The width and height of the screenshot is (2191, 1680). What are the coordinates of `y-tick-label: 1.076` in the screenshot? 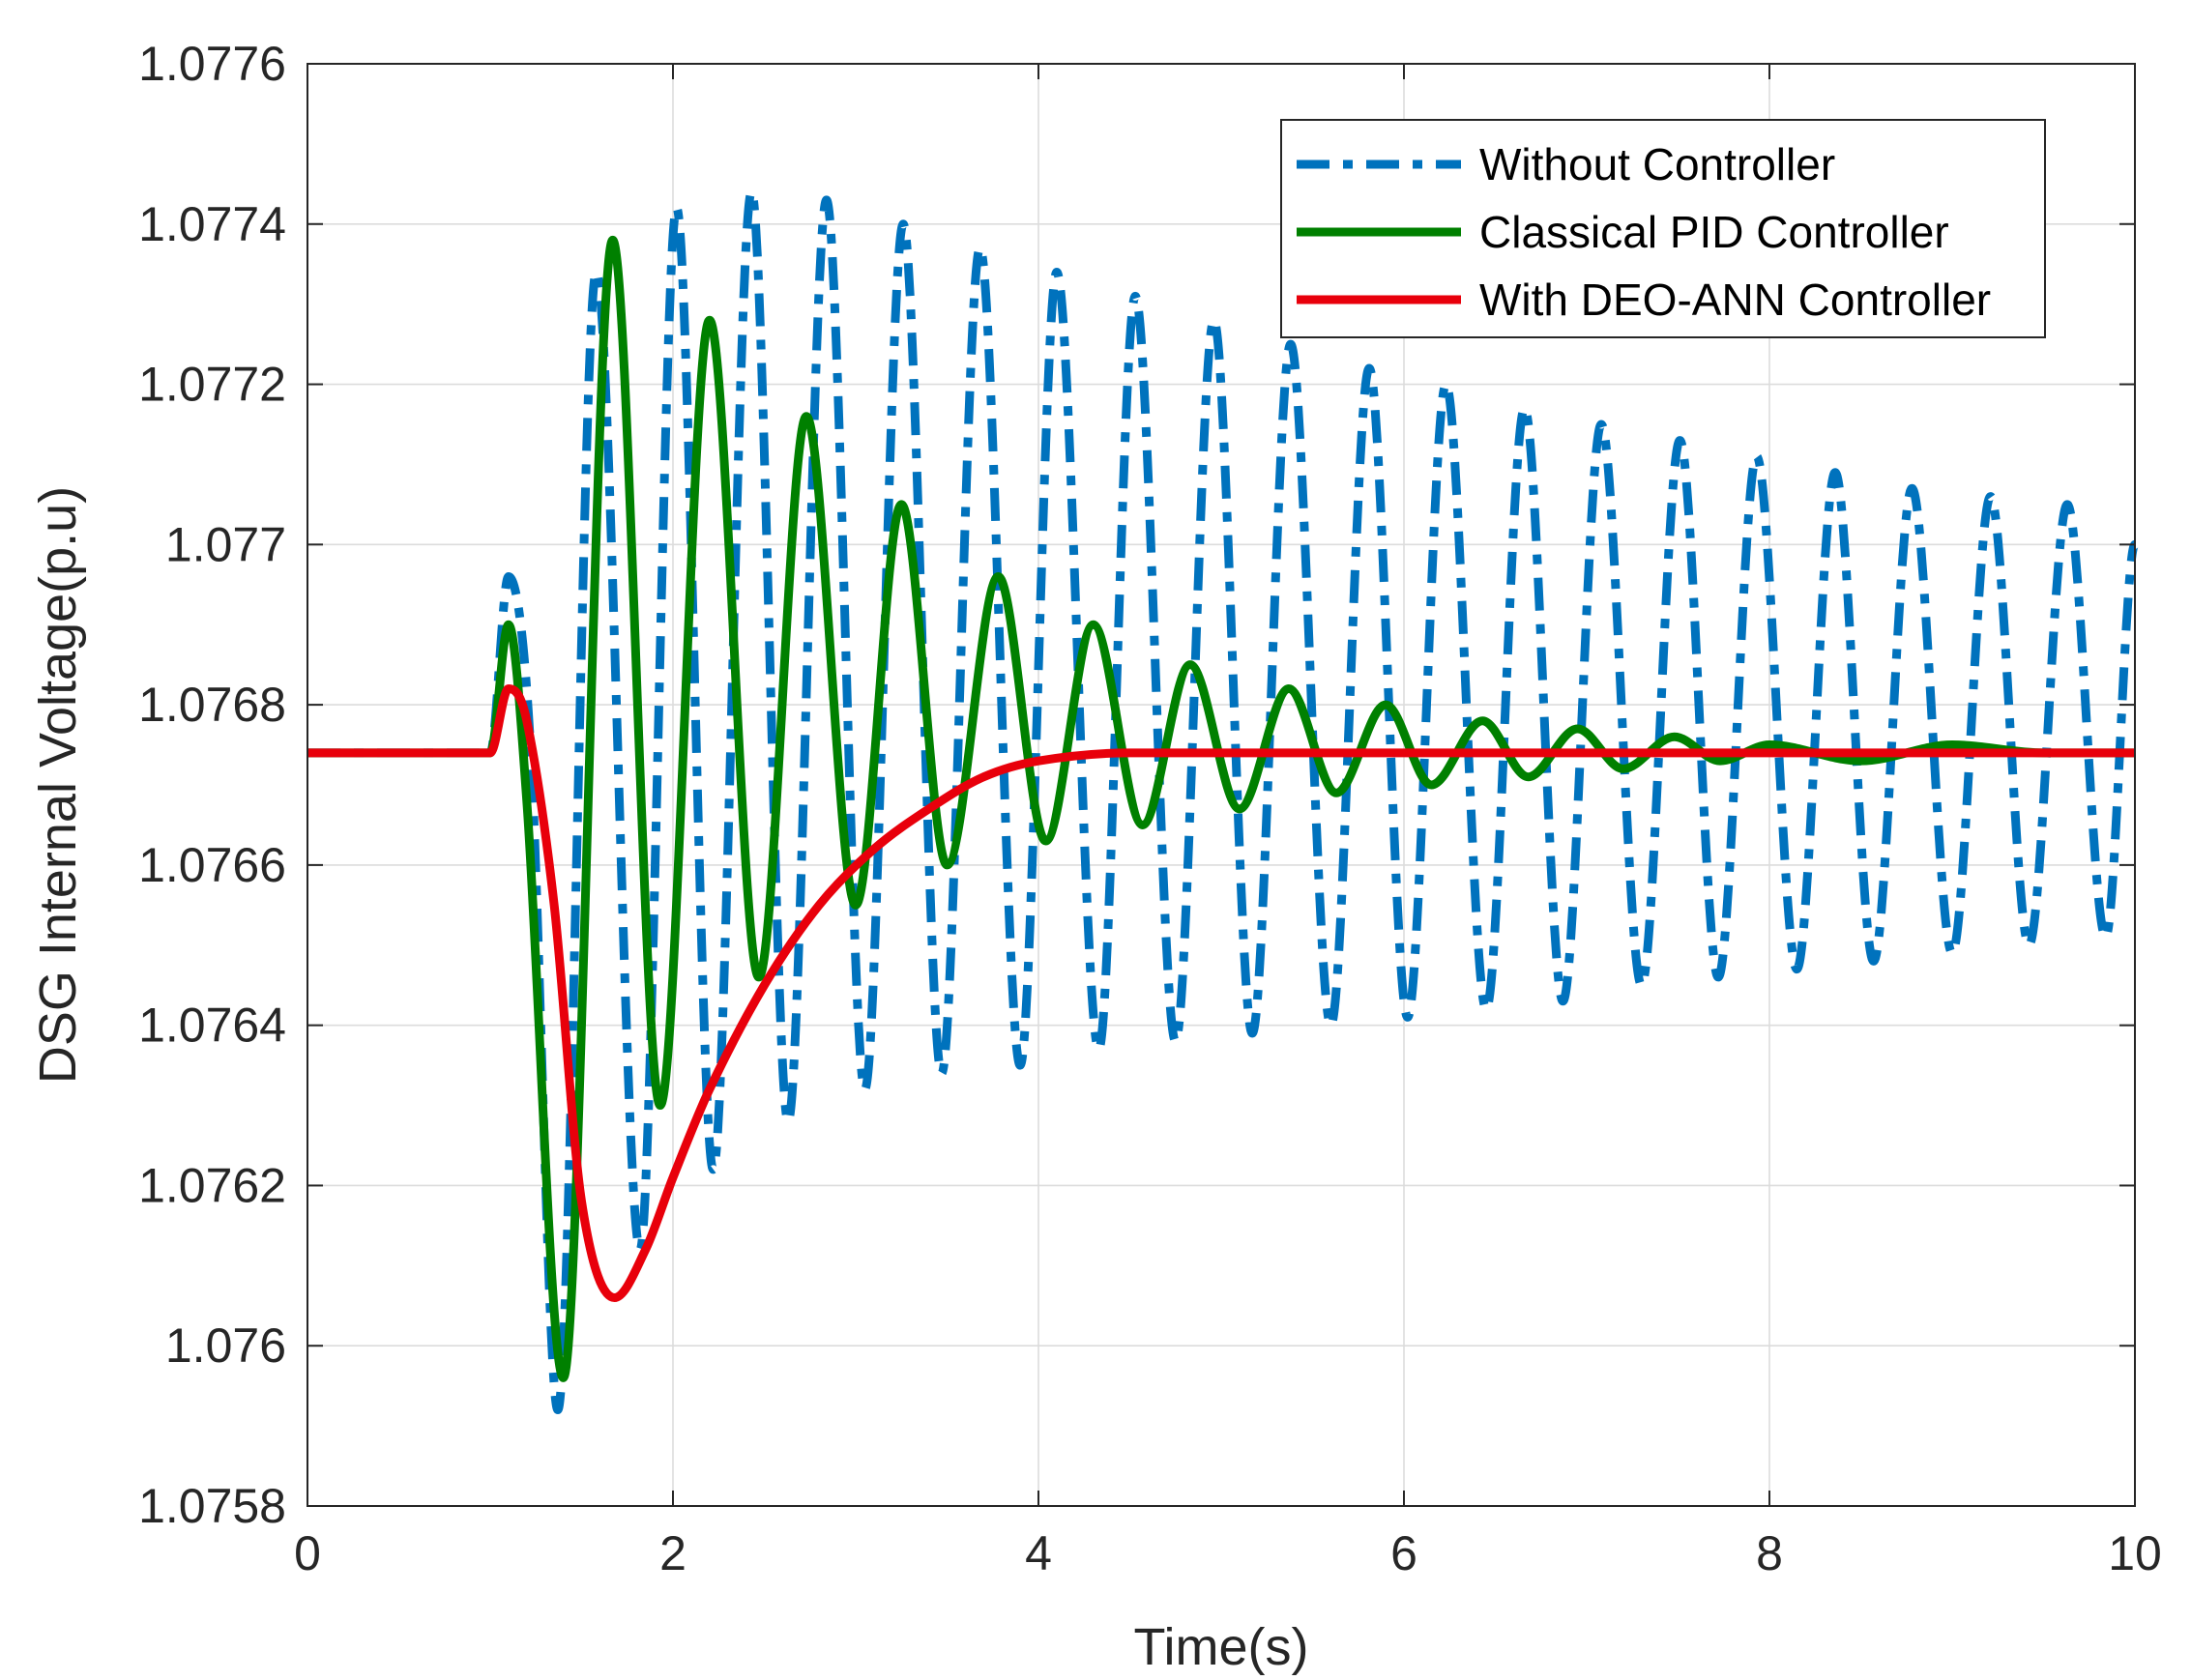 It's located at (226, 1346).